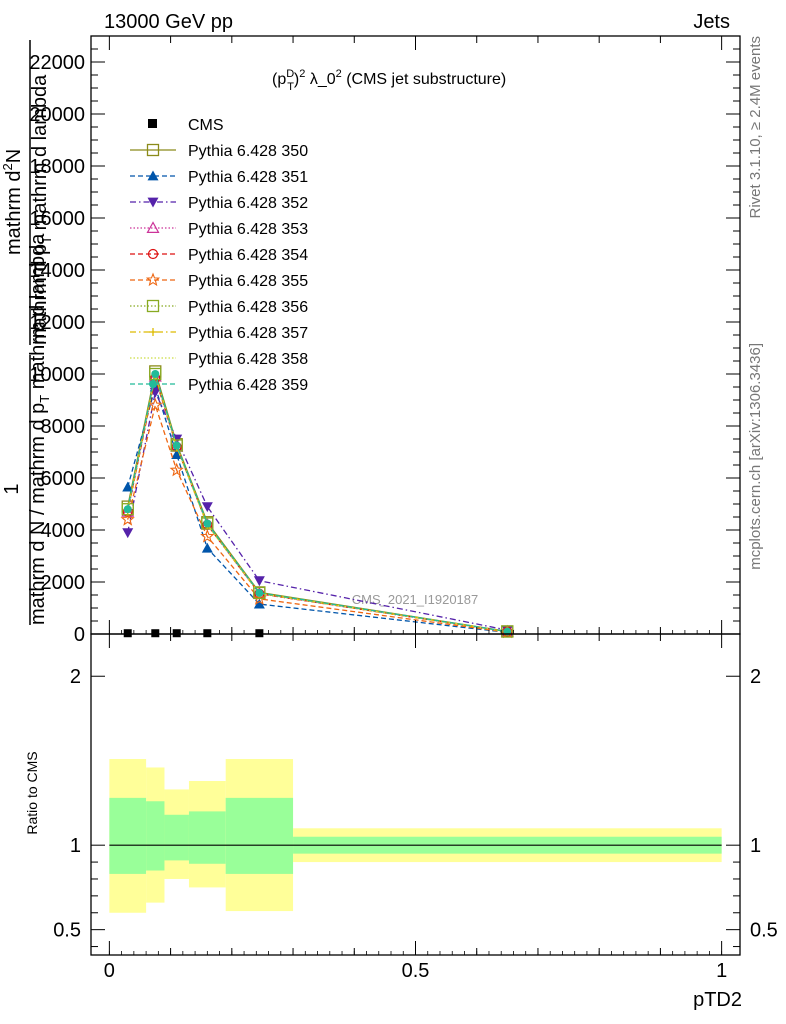 This screenshot has width=786, height=1024. Describe the element at coordinates (755, 677) in the screenshot. I see `ratio-ytick-label-right-2: 2` at that location.